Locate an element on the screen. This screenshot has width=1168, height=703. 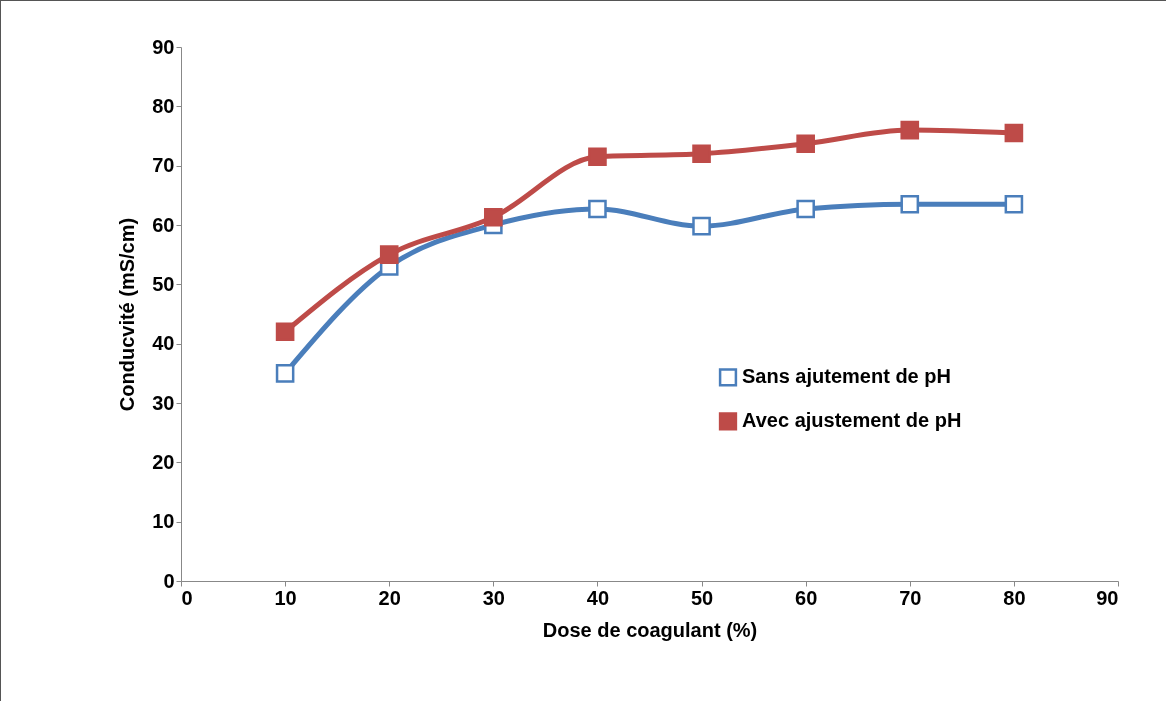
y-tick-label: 80 is located at coordinates (163, 105).